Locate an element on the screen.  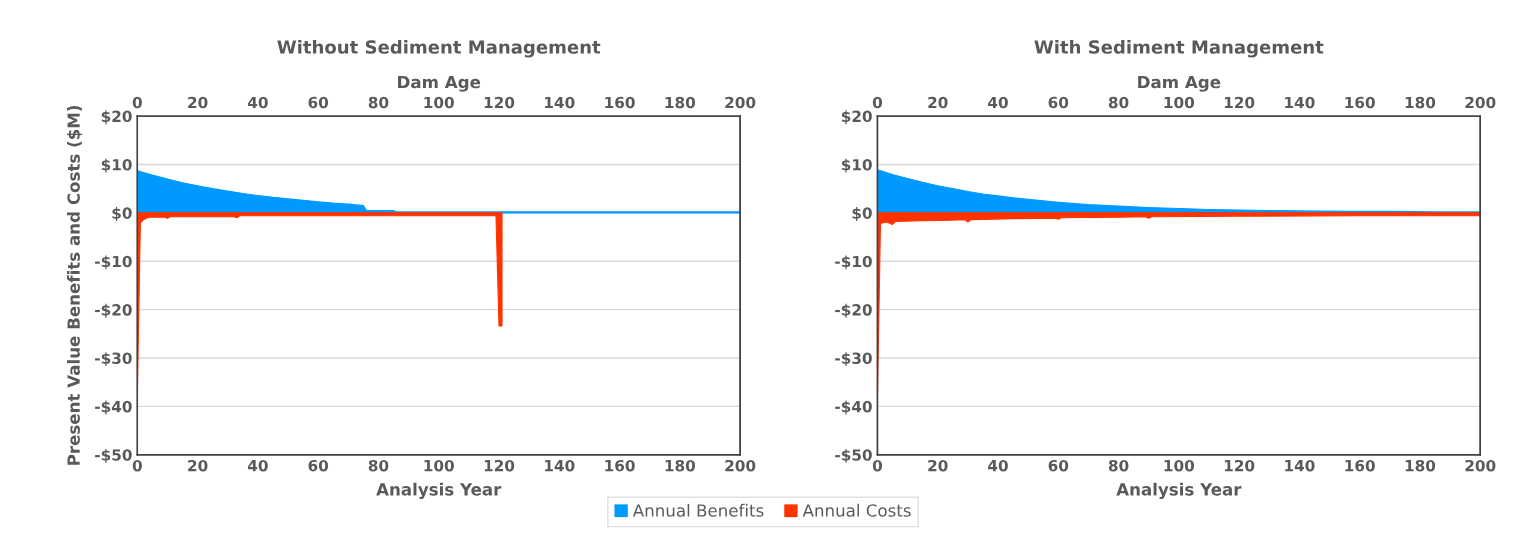
y-axis-title: Present Value Benefits and Costs ($M) is located at coordinates (75, 285).